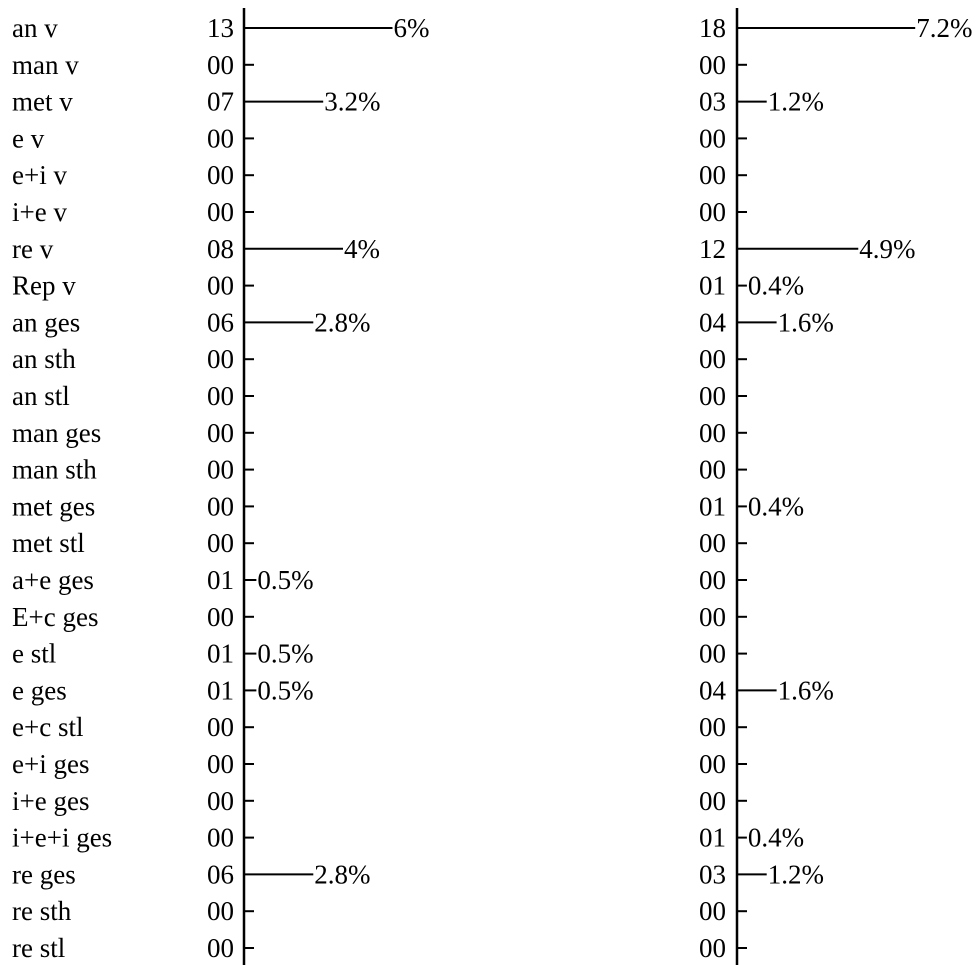  What do you see at coordinates (220, 102) in the screenshot?
I see `count-label: 07` at bounding box center [220, 102].